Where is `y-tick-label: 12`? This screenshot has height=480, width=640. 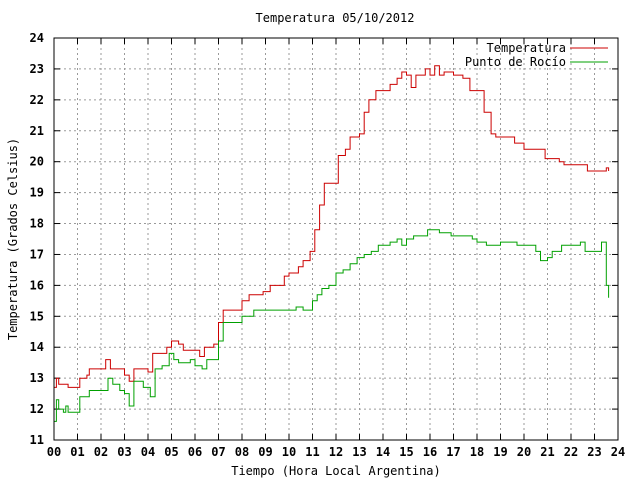
y-tick-label: 12 is located at coordinates (37, 409).